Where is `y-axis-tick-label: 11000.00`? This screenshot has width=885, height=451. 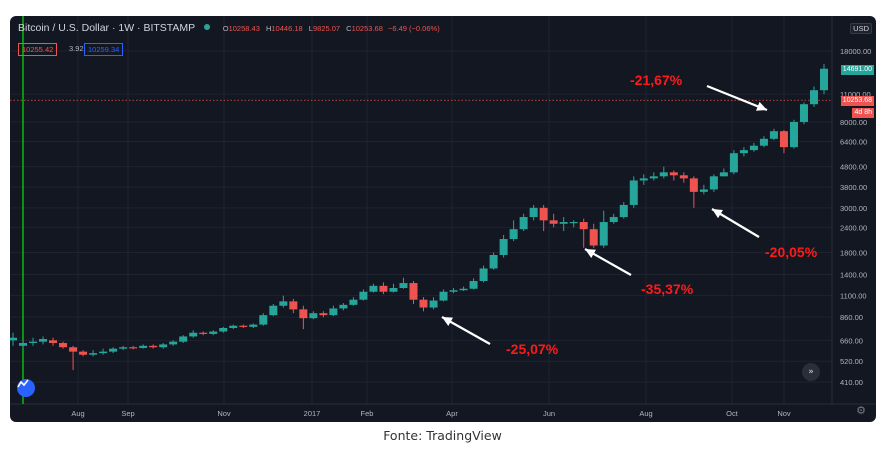 y-axis-tick-label: 11000.00 is located at coordinates (855, 94).